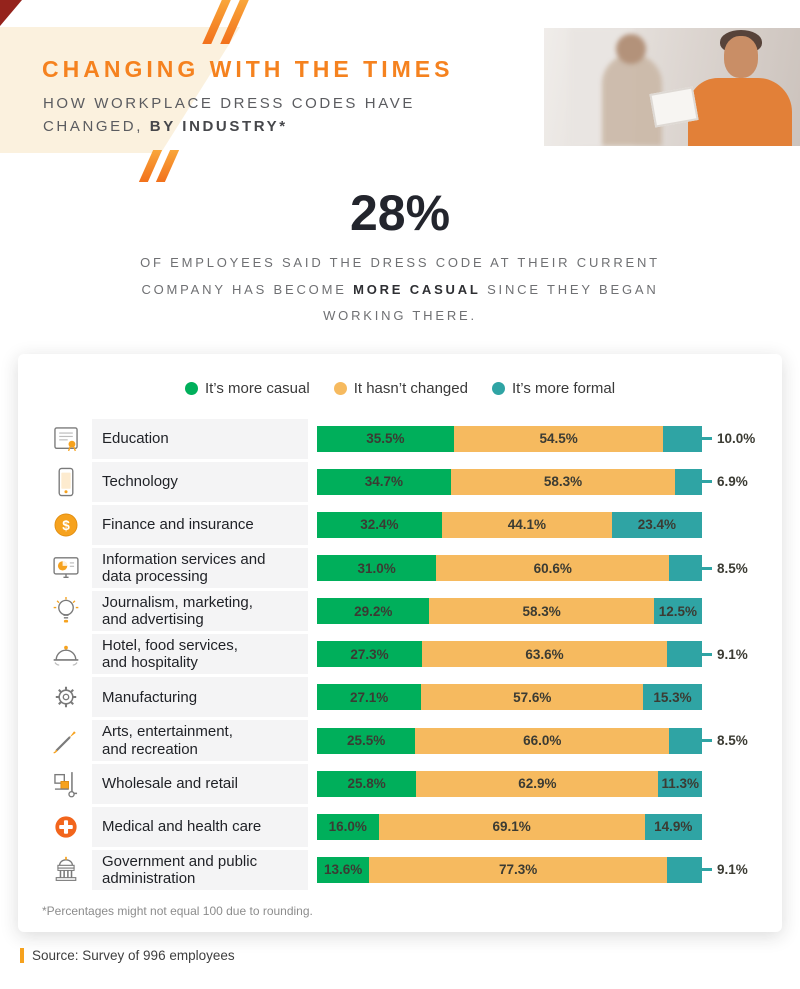  I want to click on stat-line2-prefix: COMPANY HAS BECOME, so click(247, 289).